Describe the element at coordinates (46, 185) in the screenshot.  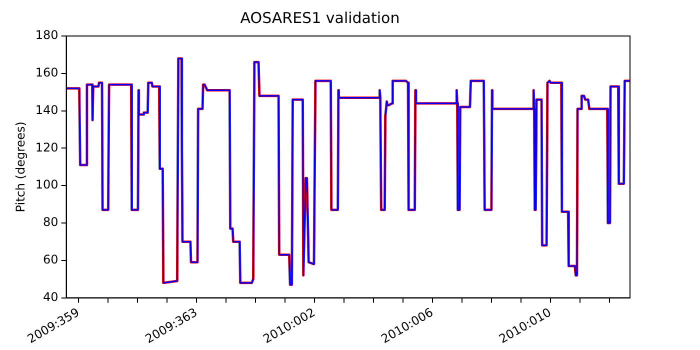
I see `y-tick-label: 100` at that location.